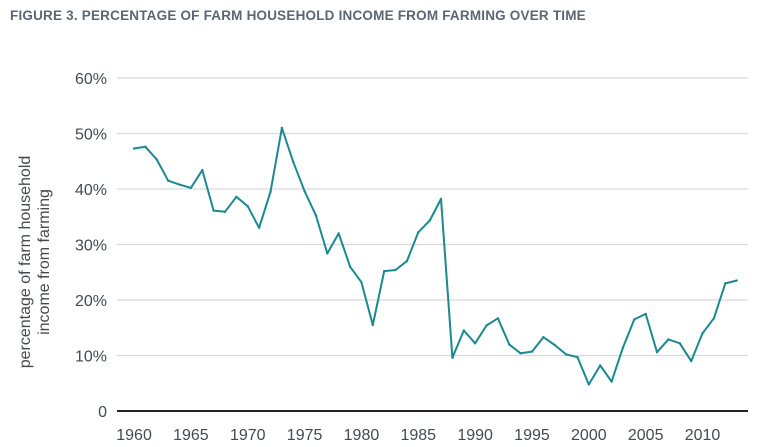 The height and width of the screenshot is (447, 758). What do you see at coordinates (475, 435) in the screenshot?
I see `x-tick-label: 1990` at bounding box center [475, 435].